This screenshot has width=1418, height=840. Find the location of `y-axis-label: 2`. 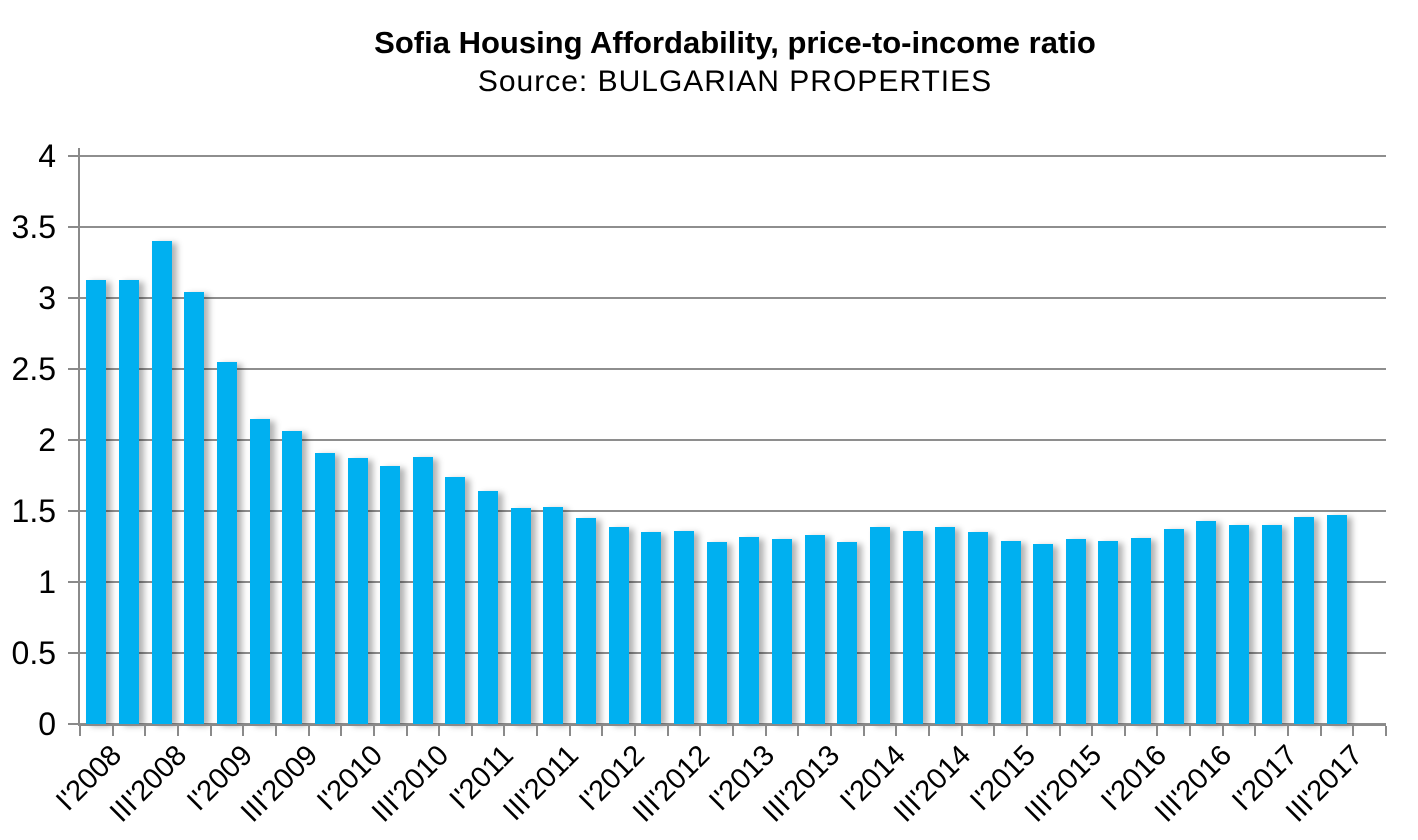

y-axis-label: 2 is located at coordinates (47, 440).